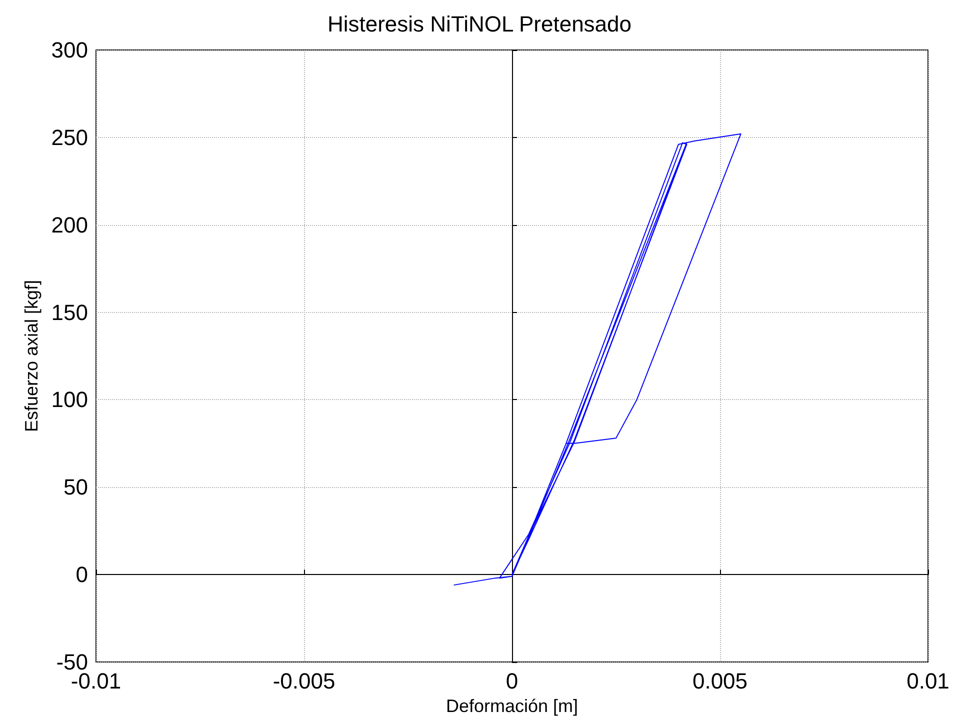 The height and width of the screenshot is (725, 959). I want to click on y-tick-label: 250, so click(69, 137).